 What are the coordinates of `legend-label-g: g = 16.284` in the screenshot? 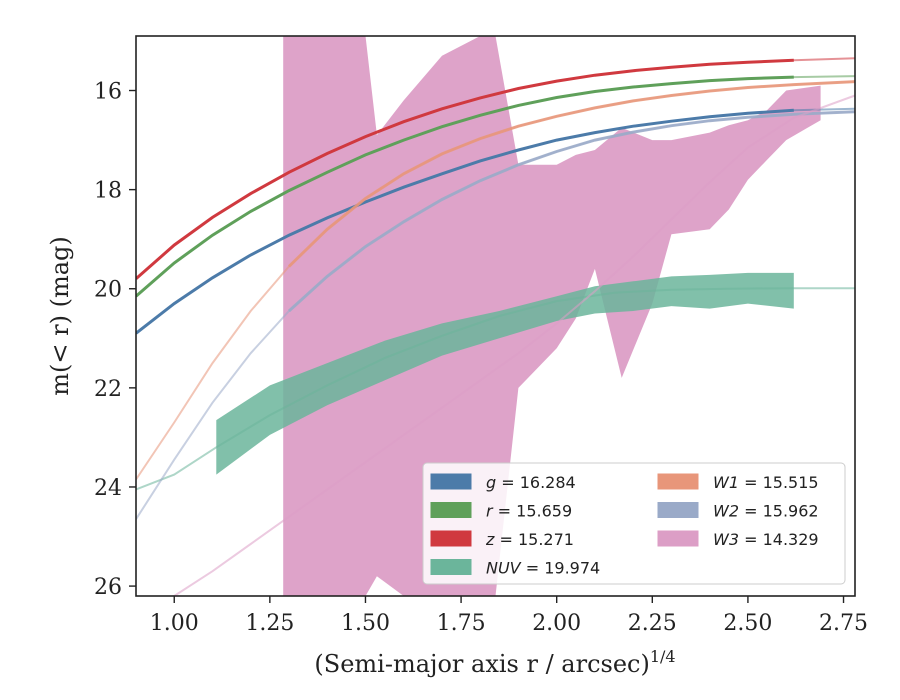 It's located at (531, 482).